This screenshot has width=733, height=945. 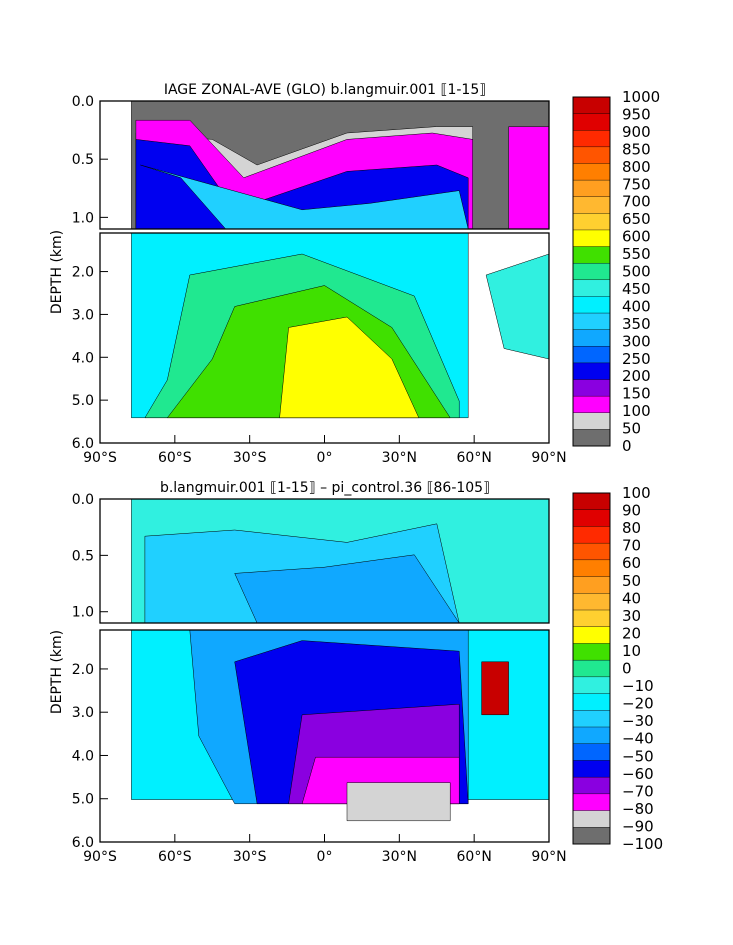 What do you see at coordinates (642, 844) in the screenshot?
I see `colorbar-label: −100` at bounding box center [642, 844].